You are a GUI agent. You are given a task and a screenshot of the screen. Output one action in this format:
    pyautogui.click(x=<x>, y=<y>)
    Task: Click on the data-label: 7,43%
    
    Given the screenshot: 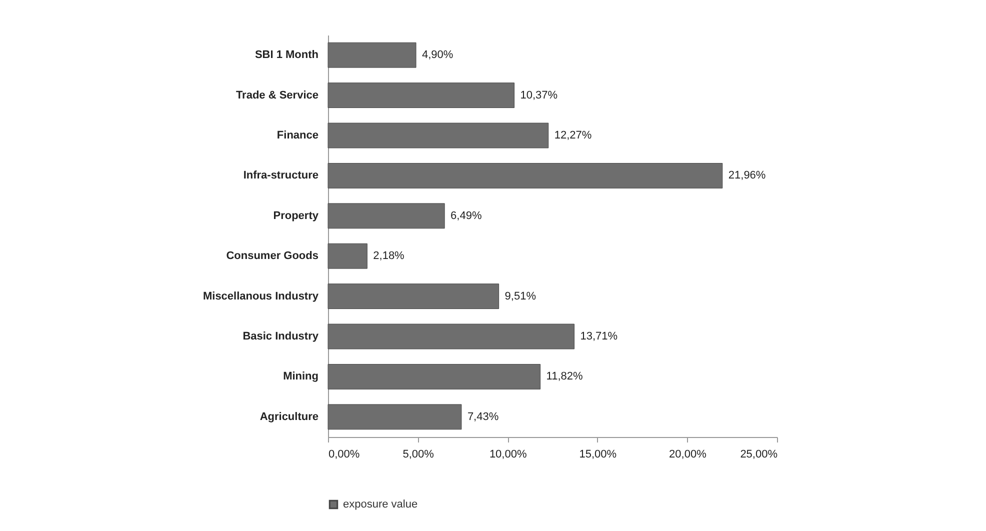 What is the action you would take?
    pyautogui.click(x=483, y=416)
    